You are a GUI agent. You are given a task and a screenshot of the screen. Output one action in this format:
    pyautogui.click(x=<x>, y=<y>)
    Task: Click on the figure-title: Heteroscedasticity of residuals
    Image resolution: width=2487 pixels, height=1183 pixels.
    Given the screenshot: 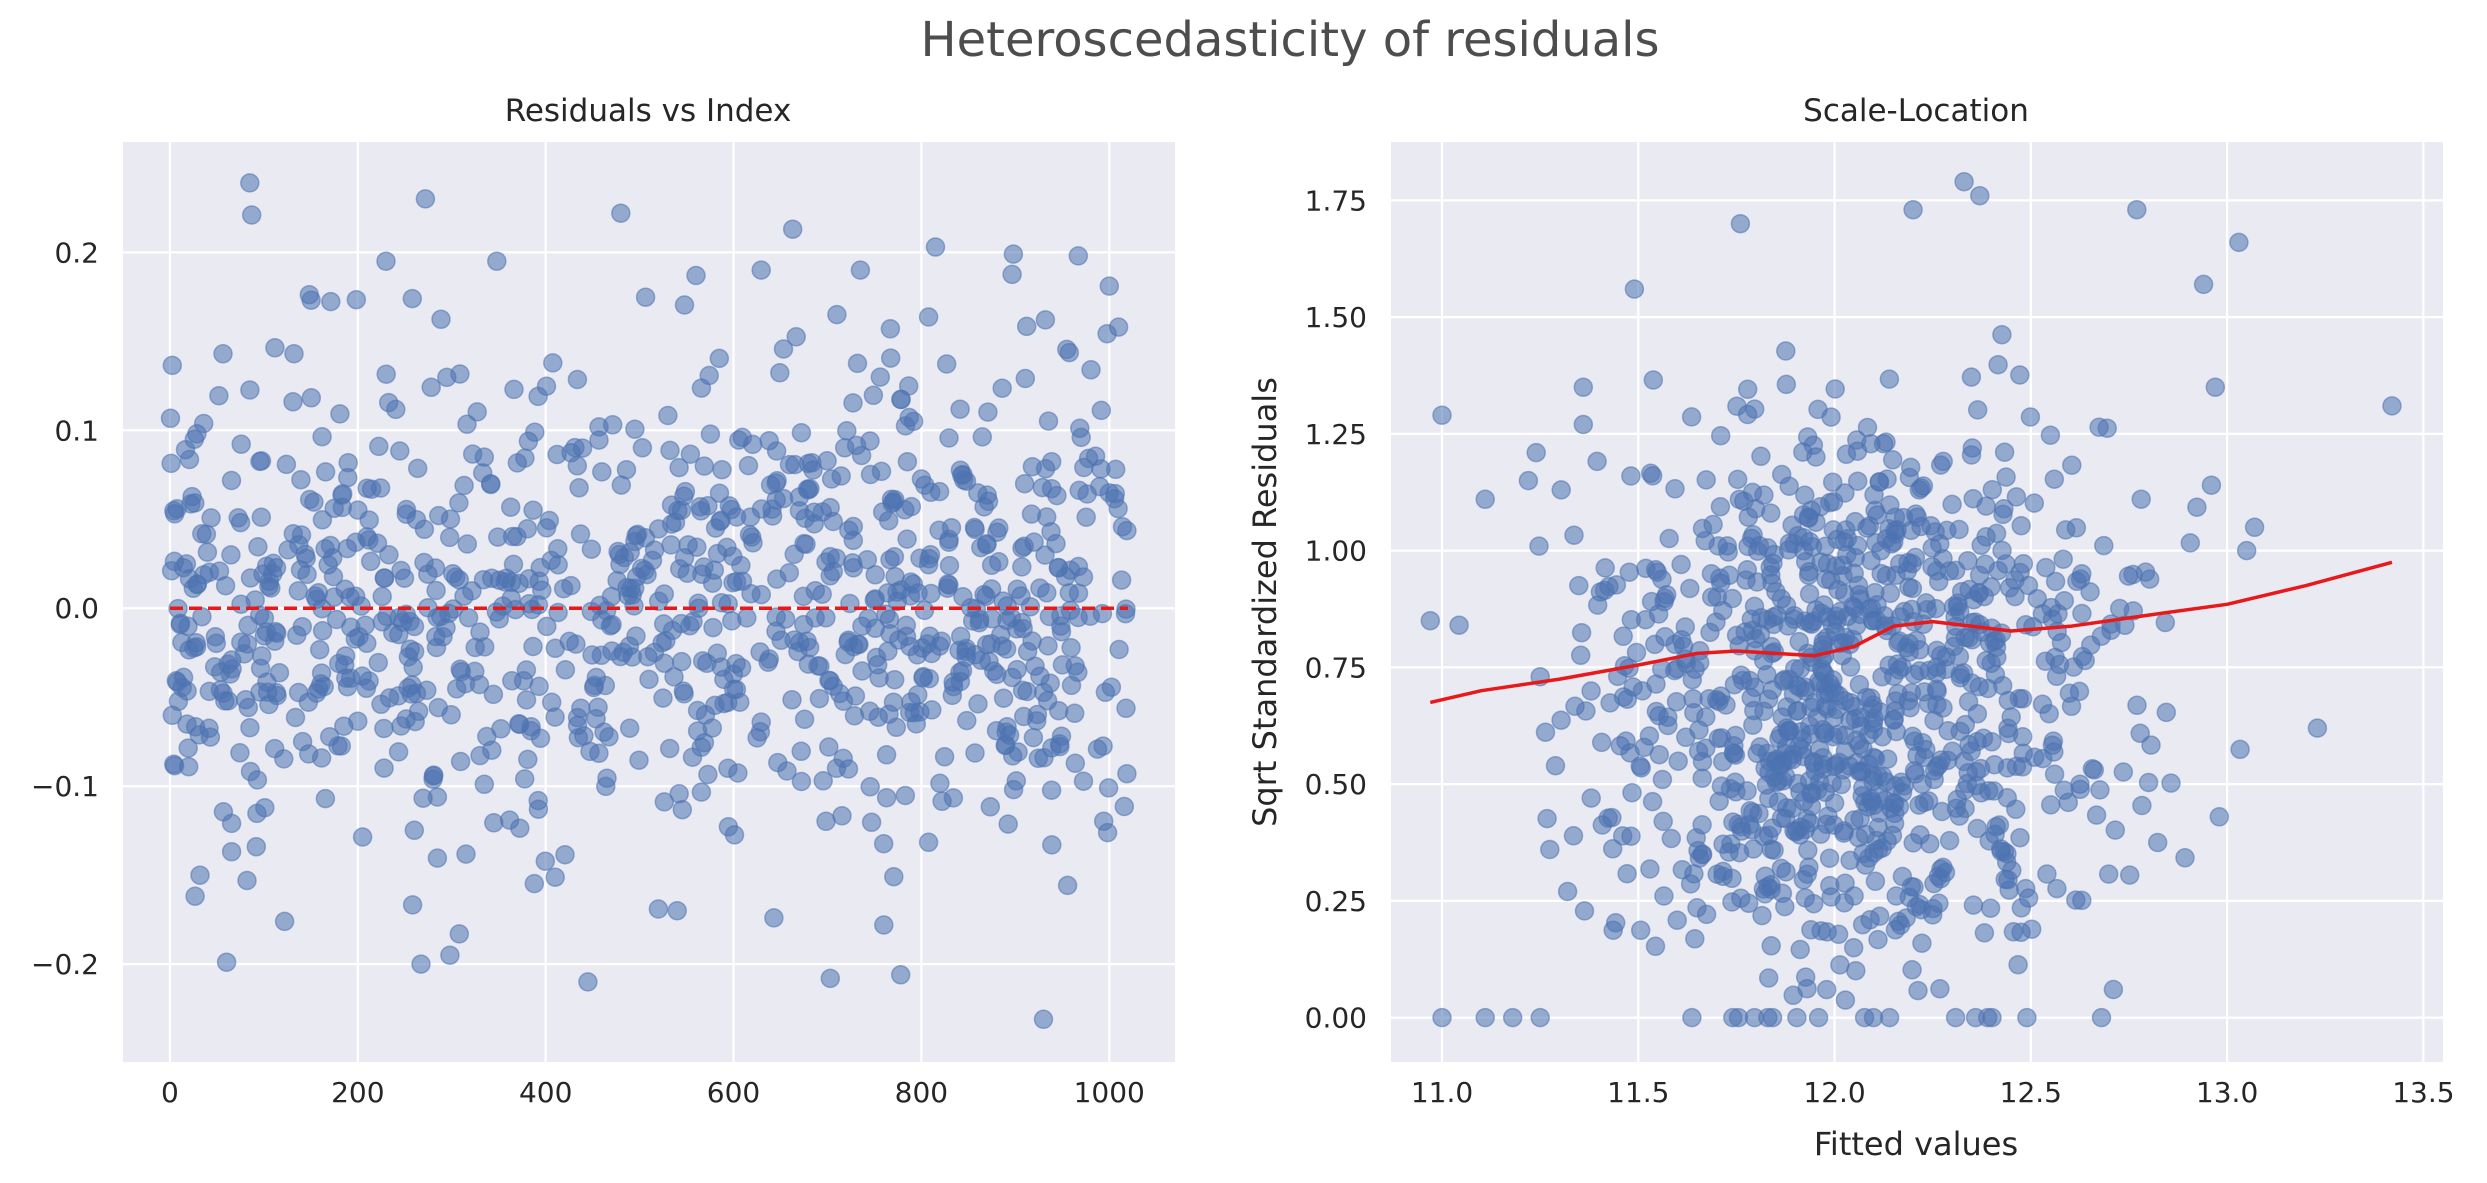 What is the action you would take?
    pyautogui.click(x=1290, y=40)
    